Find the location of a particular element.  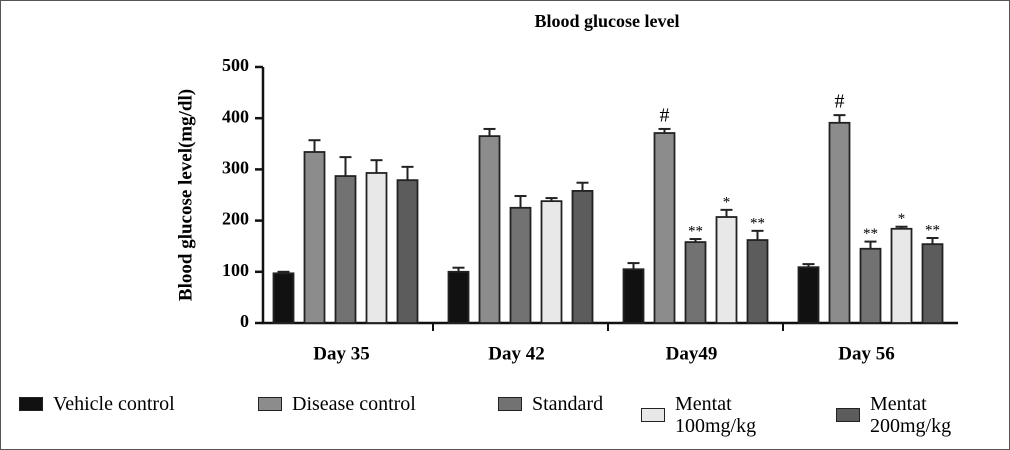

legend-item: Mentat 100mg/kg is located at coordinates (718, 415).